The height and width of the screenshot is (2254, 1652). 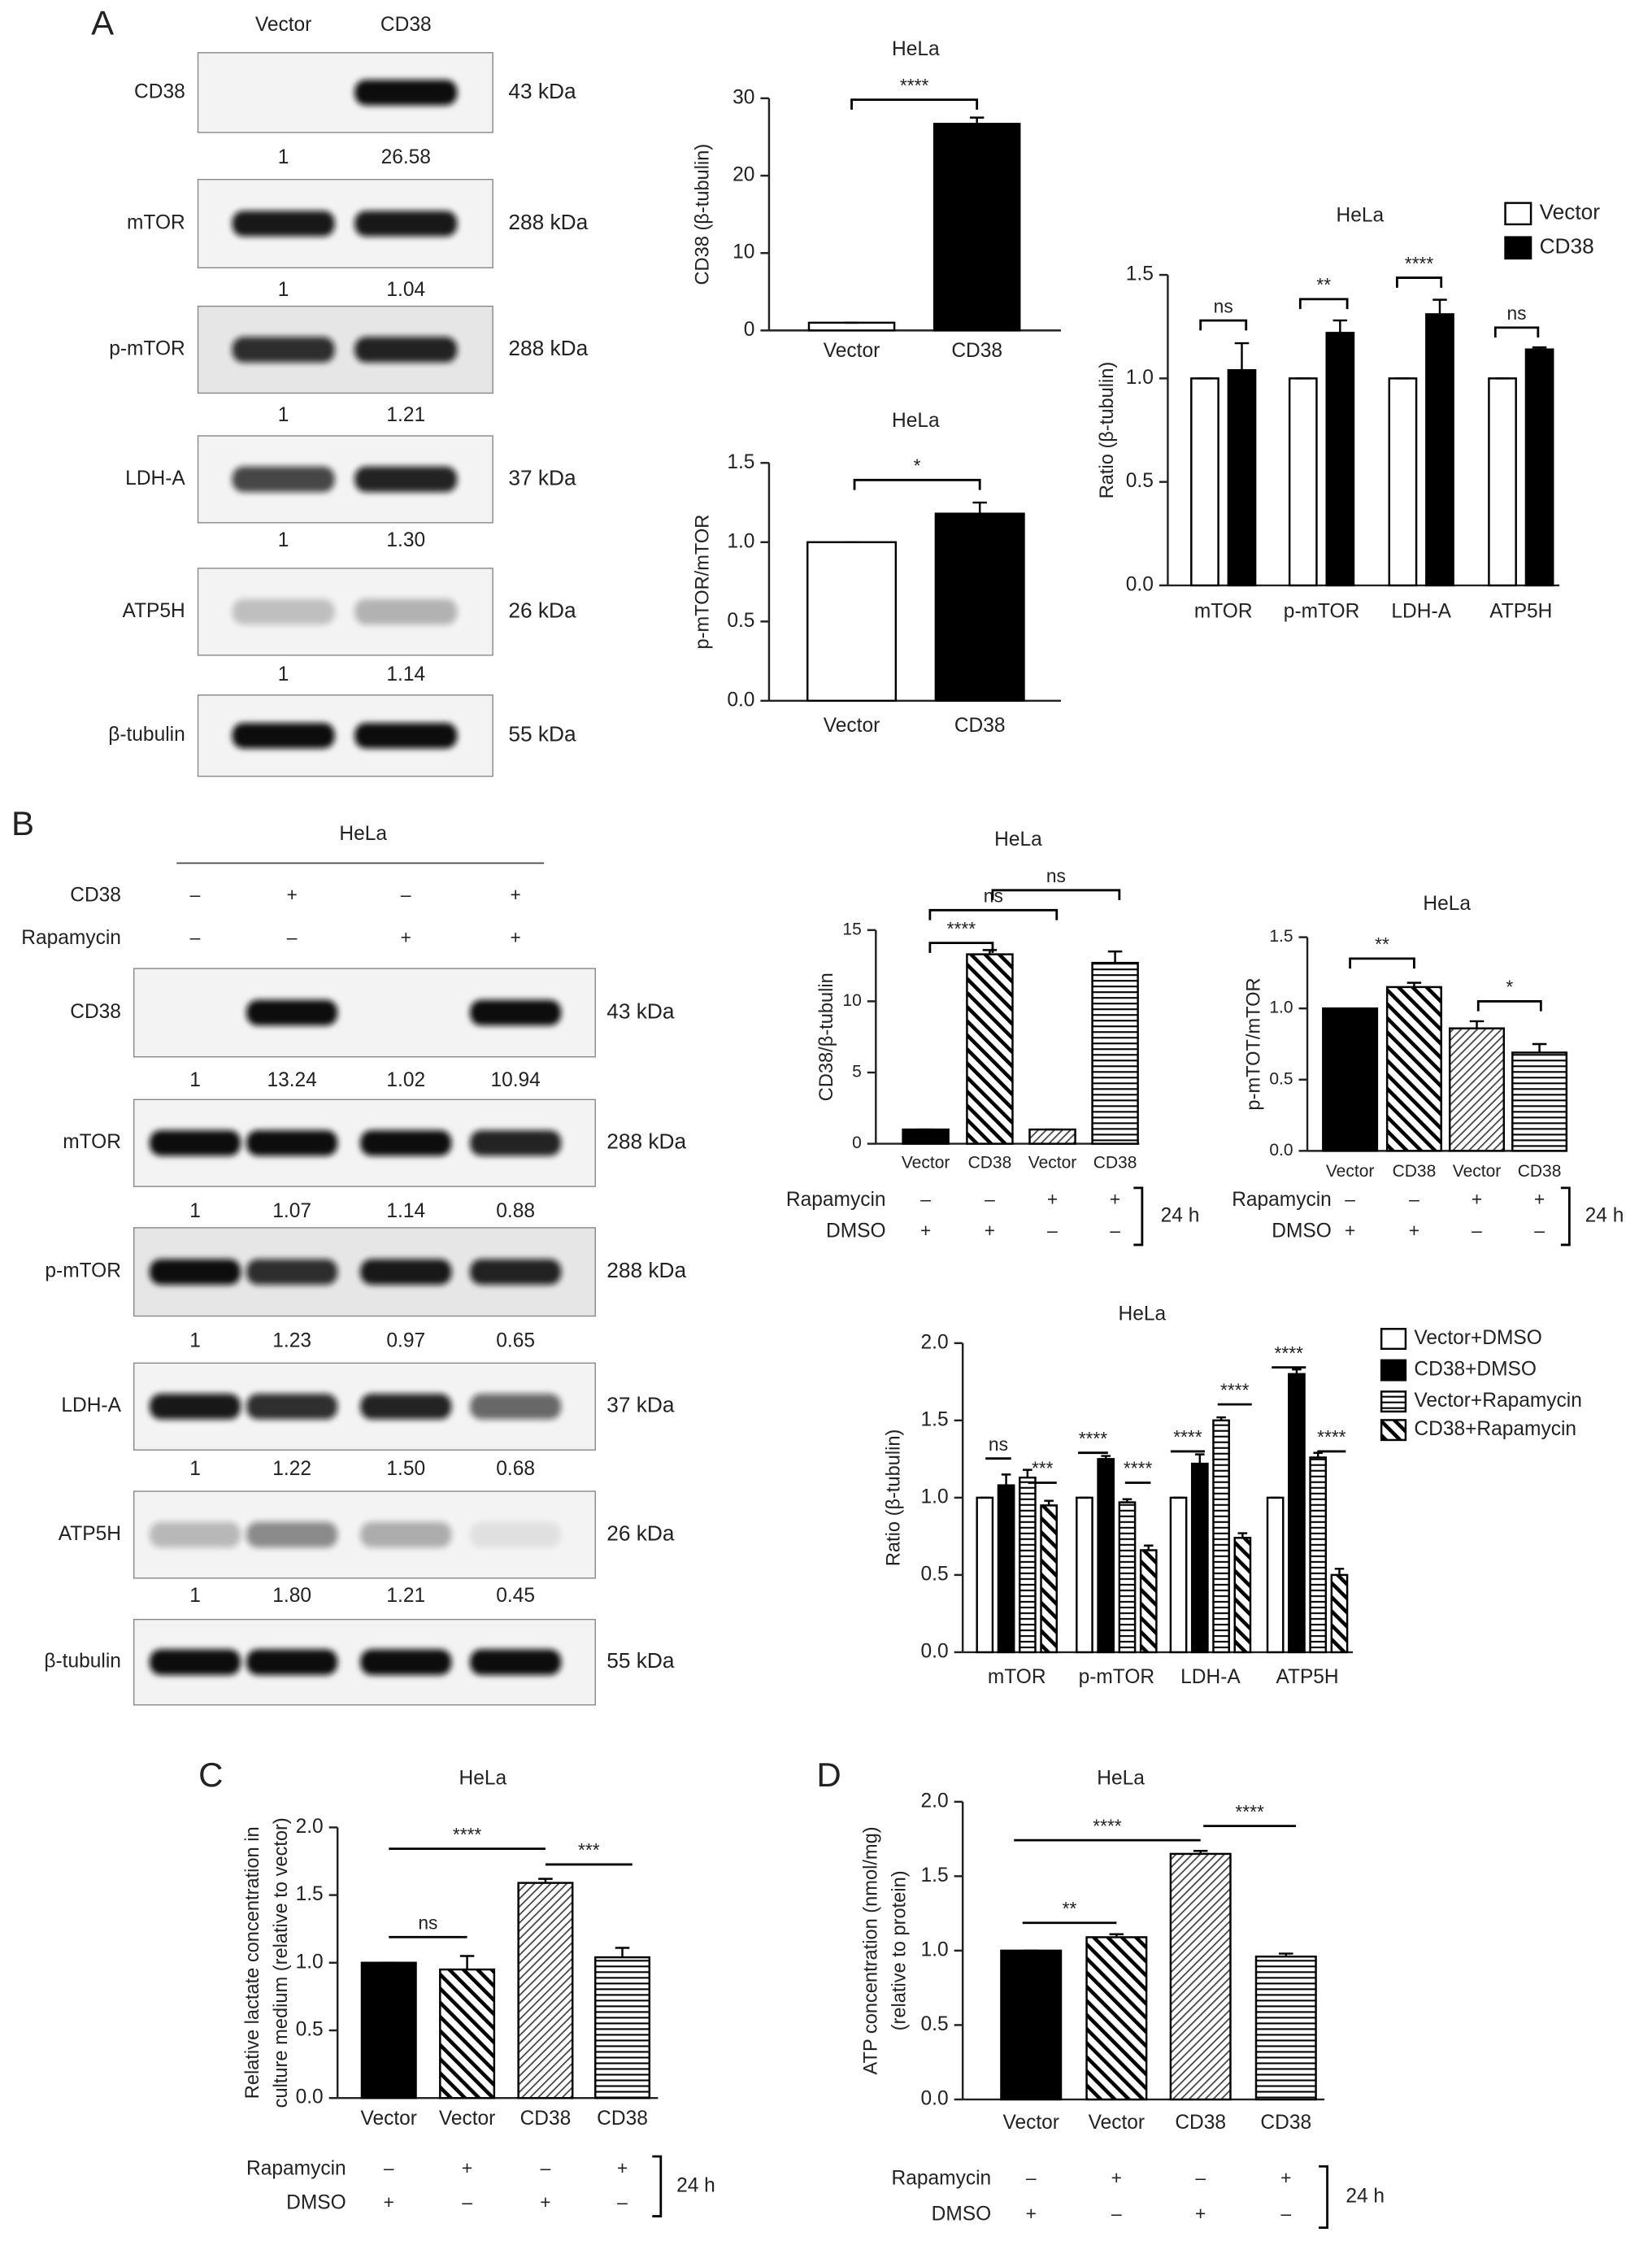 What do you see at coordinates (210, 1775) in the screenshot?
I see `panel-label: C` at bounding box center [210, 1775].